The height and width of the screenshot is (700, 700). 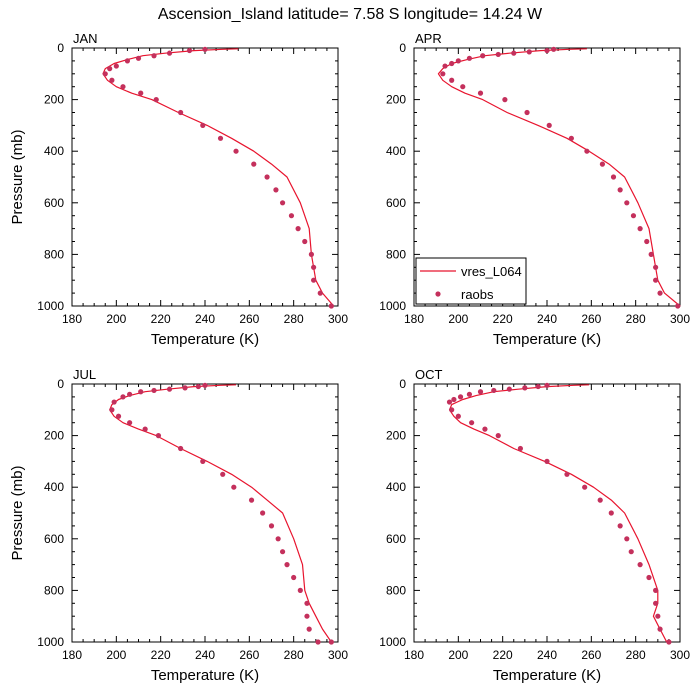 I want to click on panel-label: JAN, so click(x=85, y=38).